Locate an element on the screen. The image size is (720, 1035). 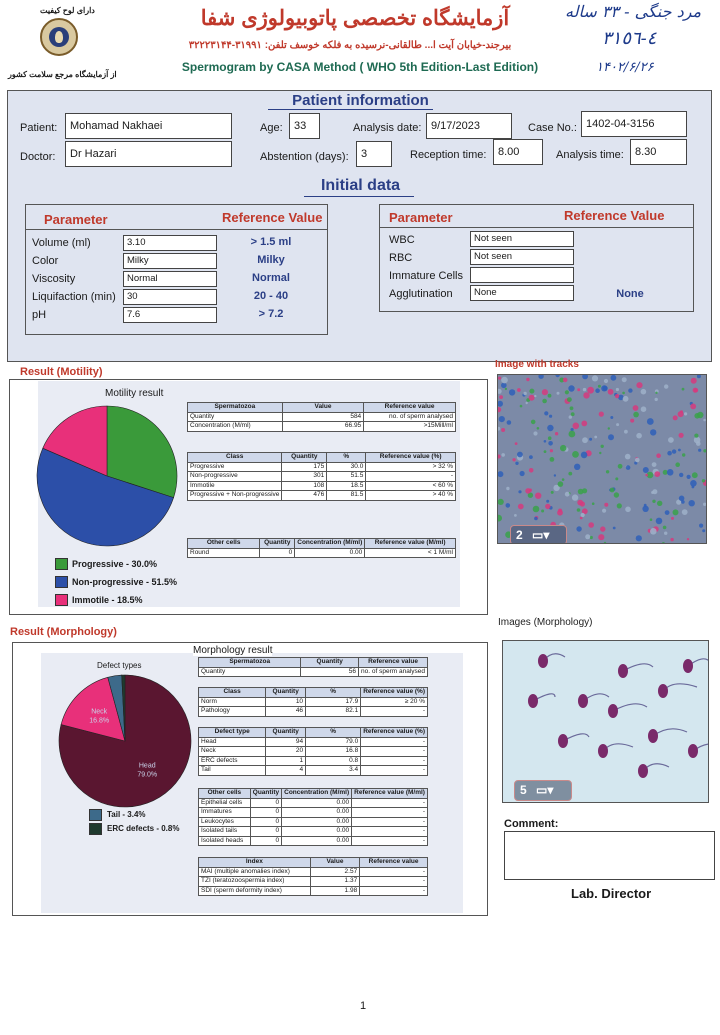
param-value-field: Normal is located at coordinates (170, 279).